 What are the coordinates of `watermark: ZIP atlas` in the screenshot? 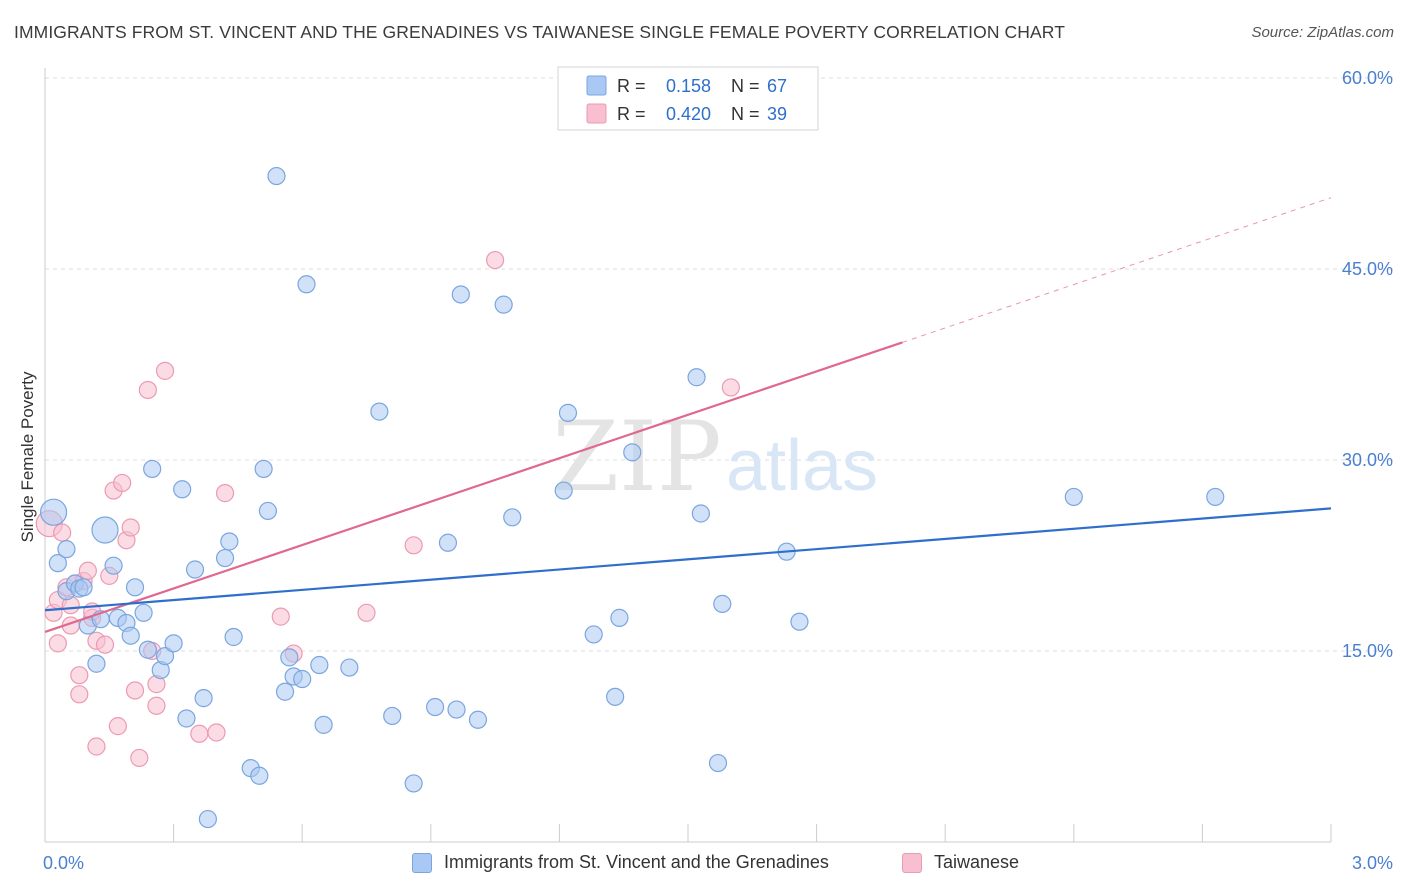 It's located at (715, 457).